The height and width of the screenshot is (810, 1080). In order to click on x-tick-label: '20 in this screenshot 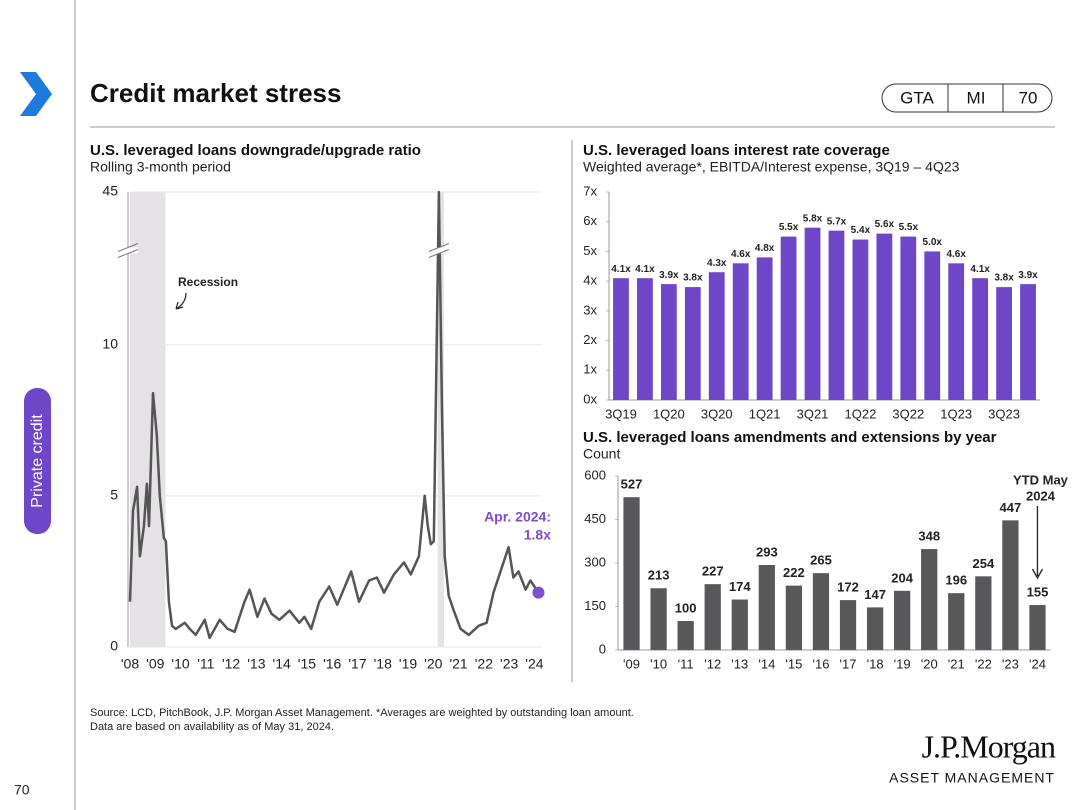, I will do `click(433, 664)`.